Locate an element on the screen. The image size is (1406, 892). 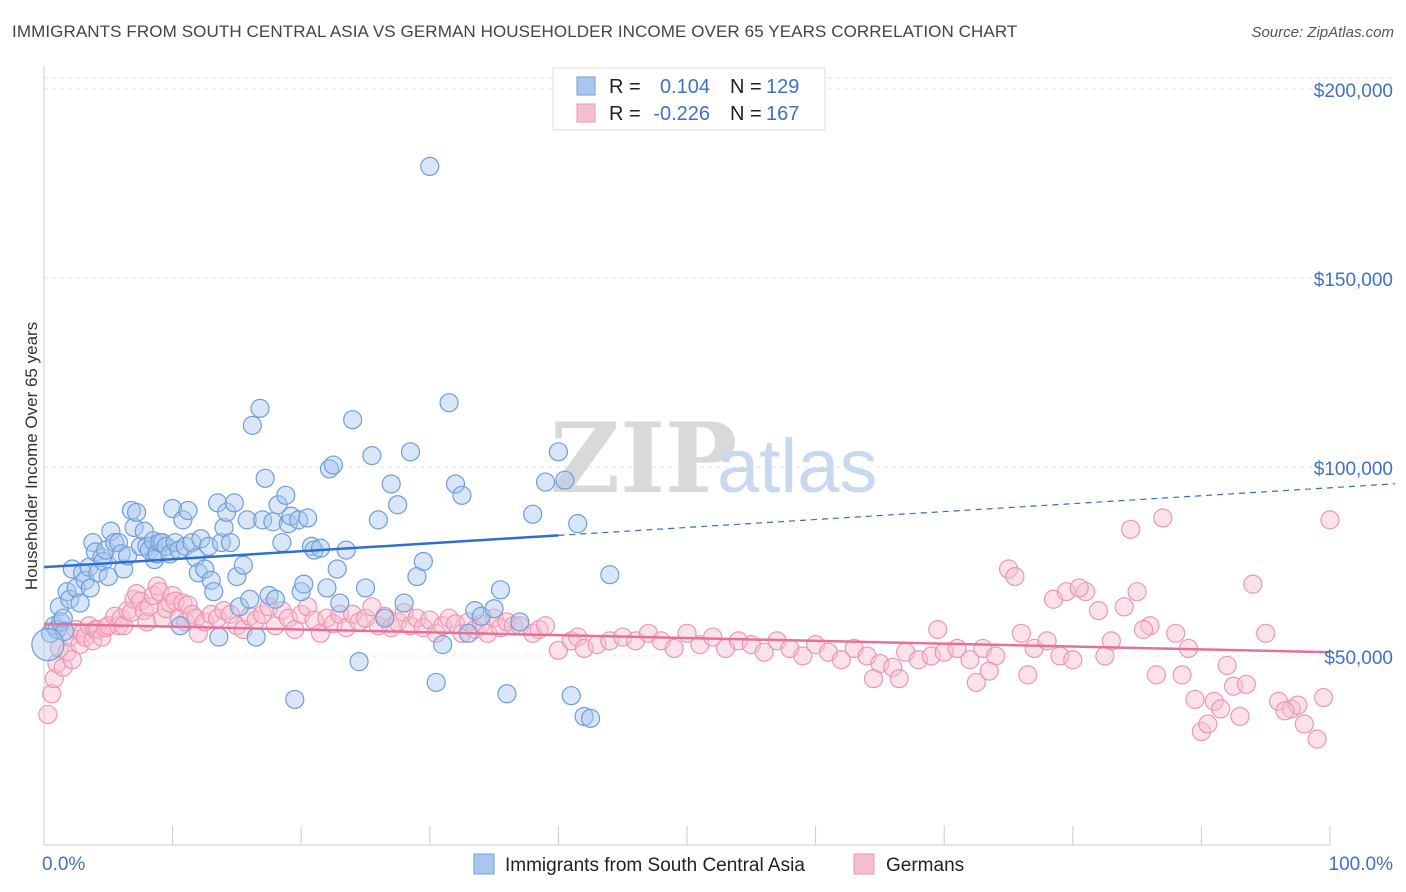
watermark-atlas: atlas is located at coordinates (797, 466).